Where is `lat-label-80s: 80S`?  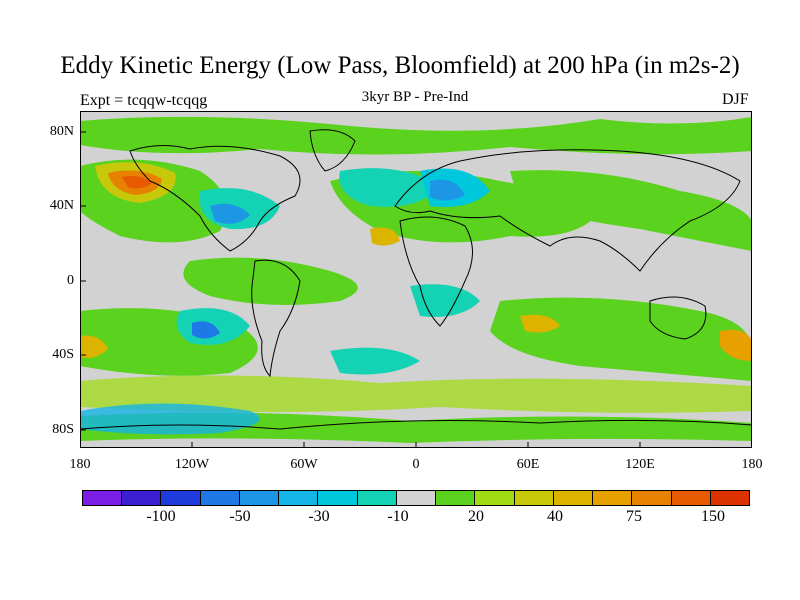 lat-label-80s: 80S is located at coordinates (63, 429).